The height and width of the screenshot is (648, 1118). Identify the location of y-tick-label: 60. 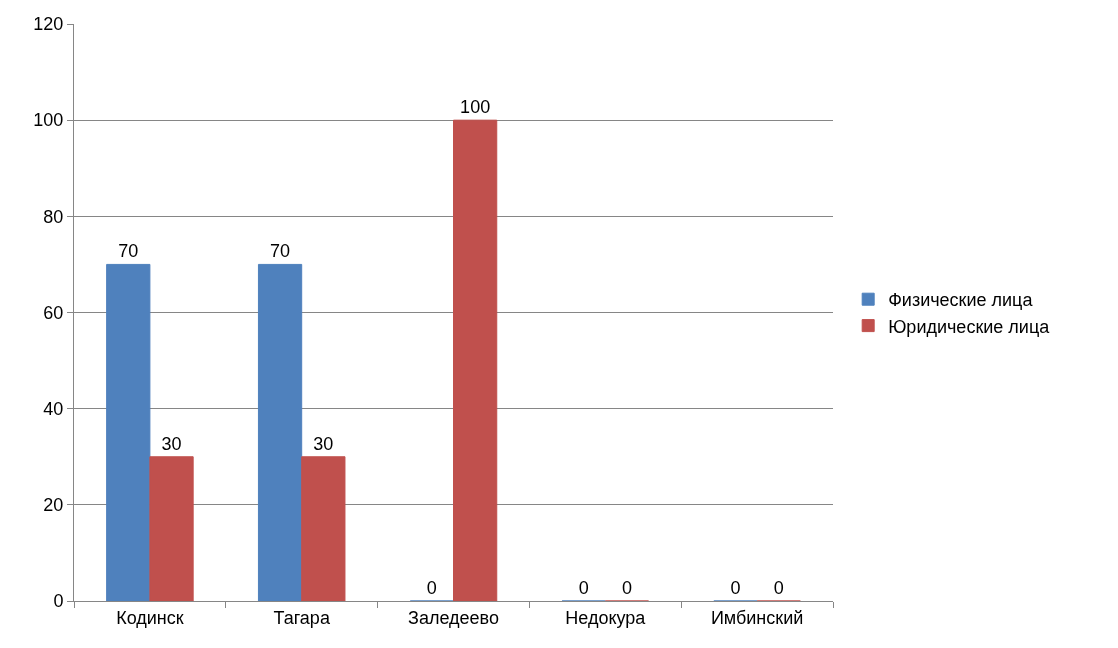
(53, 312).